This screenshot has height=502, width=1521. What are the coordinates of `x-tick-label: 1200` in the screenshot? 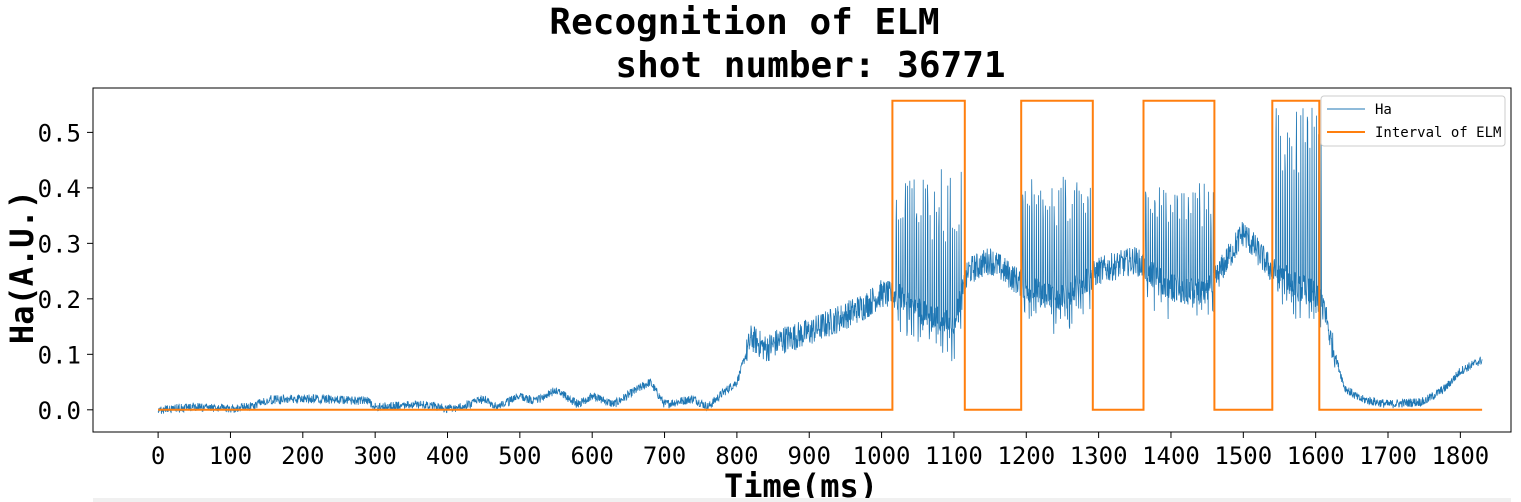 It's located at (1026, 456).